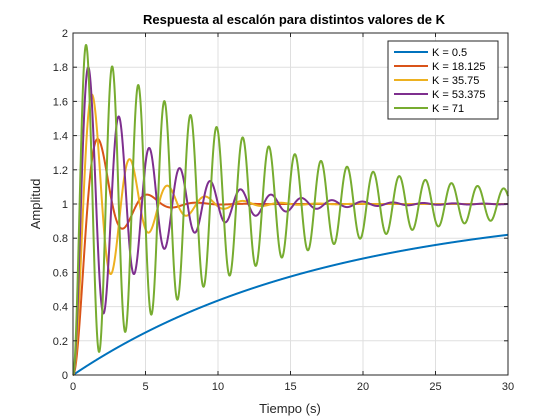 This screenshot has height=420, width=560. What do you see at coordinates (455, 81) in the screenshot?
I see `legend-entry: K = 35.75` at bounding box center [455, 81].